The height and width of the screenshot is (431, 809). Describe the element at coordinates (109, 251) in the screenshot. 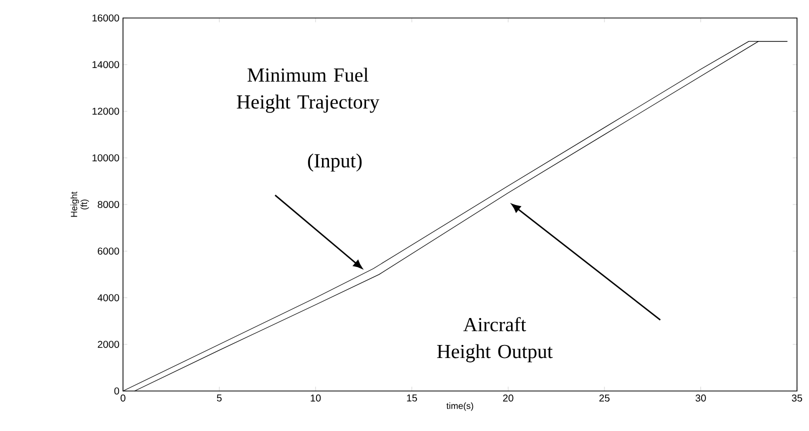

I see `y-tick-label: 6000` at that location.